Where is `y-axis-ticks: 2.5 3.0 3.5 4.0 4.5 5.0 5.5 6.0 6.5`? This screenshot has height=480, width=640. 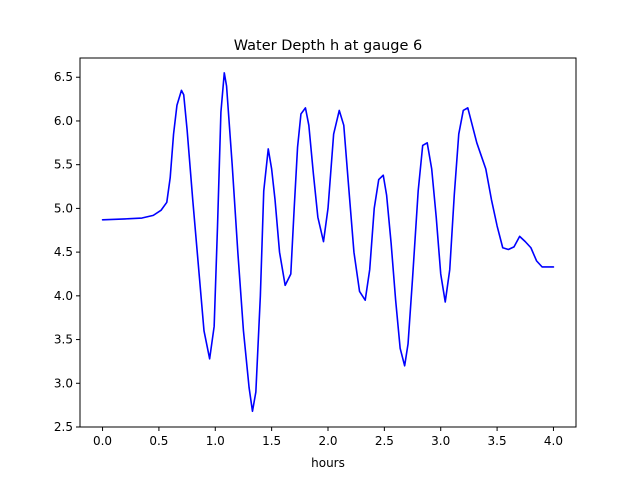 y-axis-ticks: 2.5 3.0 3.5 4.0 4.5 5.0 5.5 6.0 6.5 is located at coordinates (67, 252).